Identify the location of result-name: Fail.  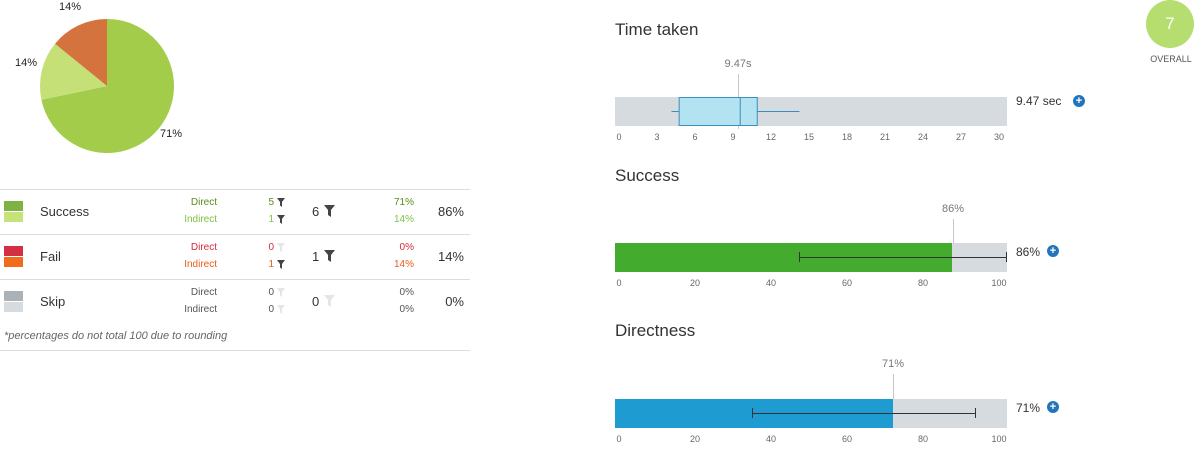
(50, 256).